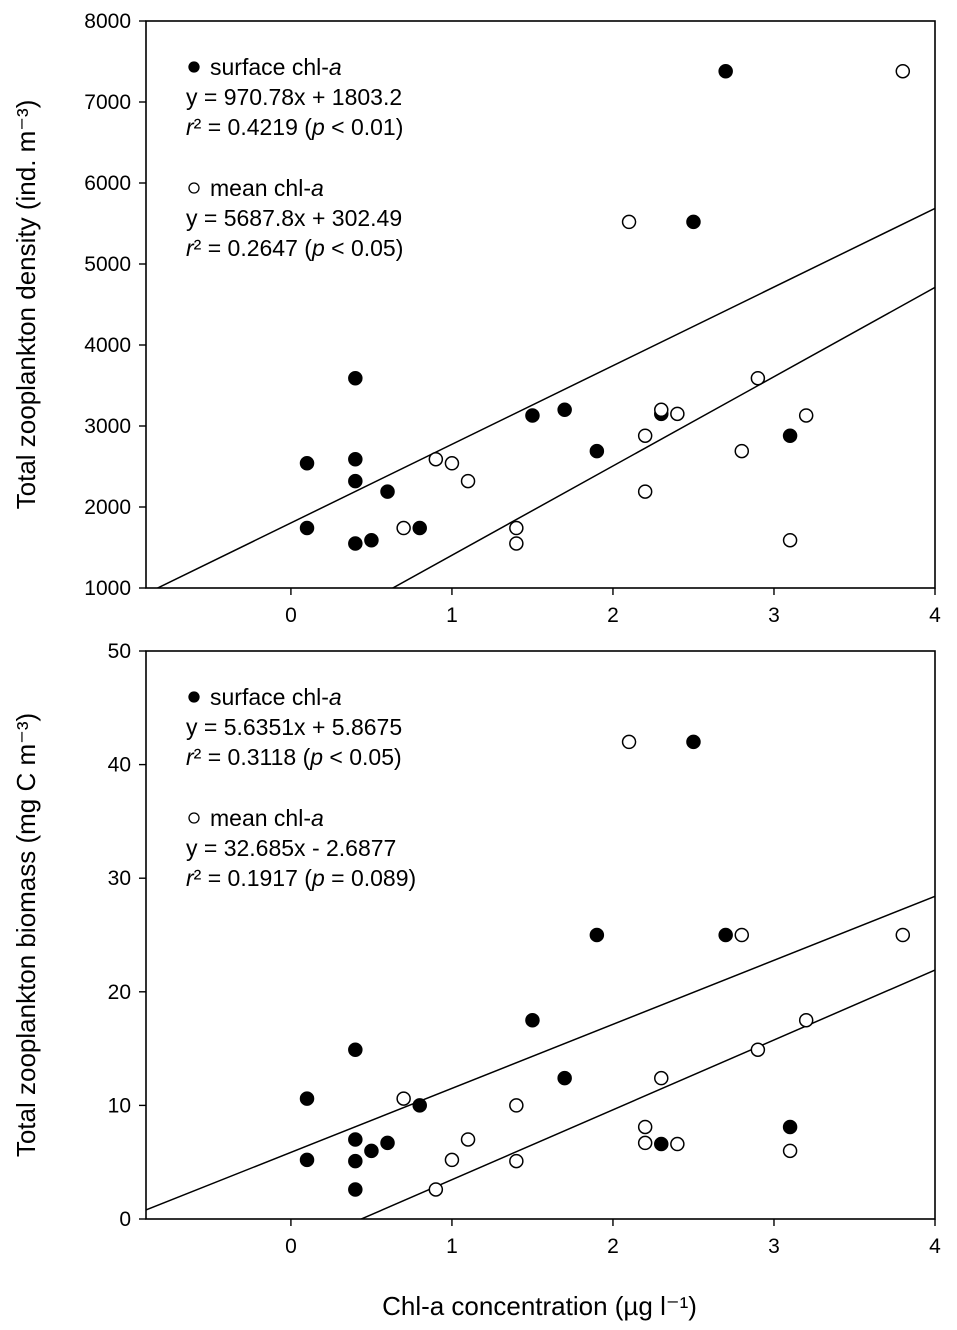 The width and height of the screenshot is (957, 1330). I want to click on x-tick-label: 3, so click(774, 615).